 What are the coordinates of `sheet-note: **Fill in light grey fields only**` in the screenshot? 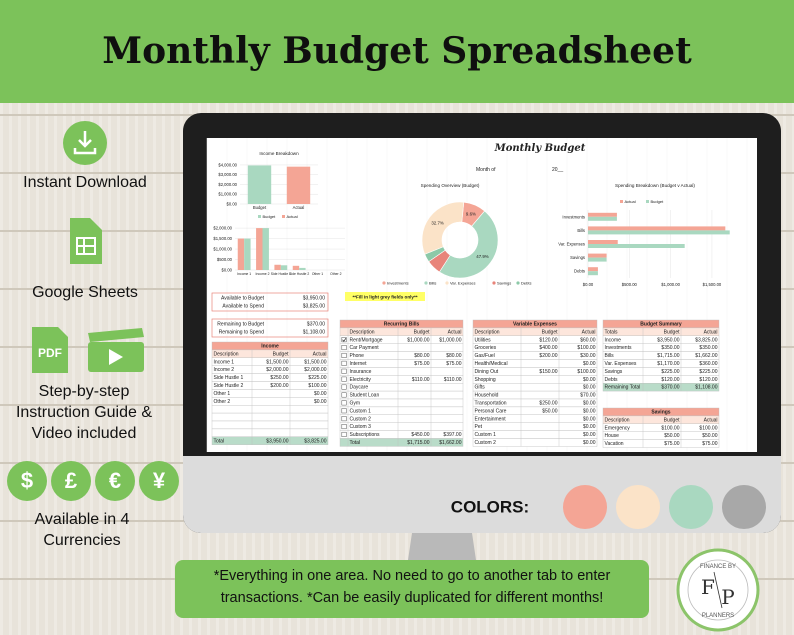 It's located at (384, 297).